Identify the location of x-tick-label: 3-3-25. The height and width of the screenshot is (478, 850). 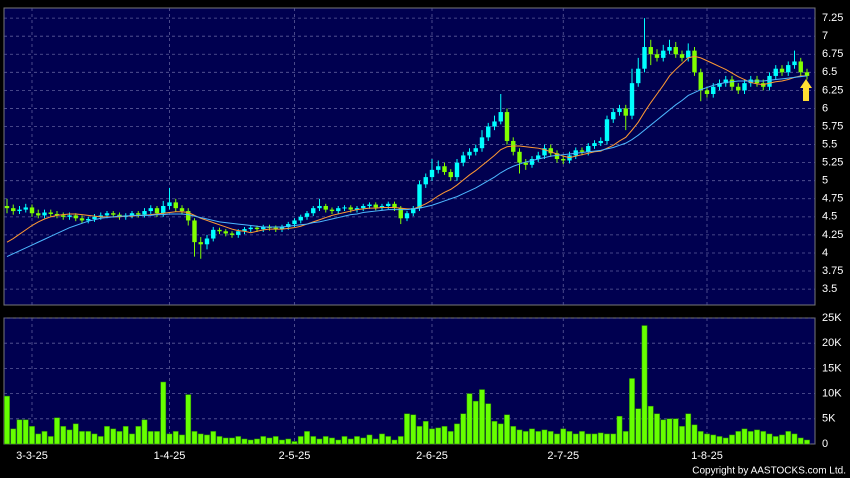
(32, 456).